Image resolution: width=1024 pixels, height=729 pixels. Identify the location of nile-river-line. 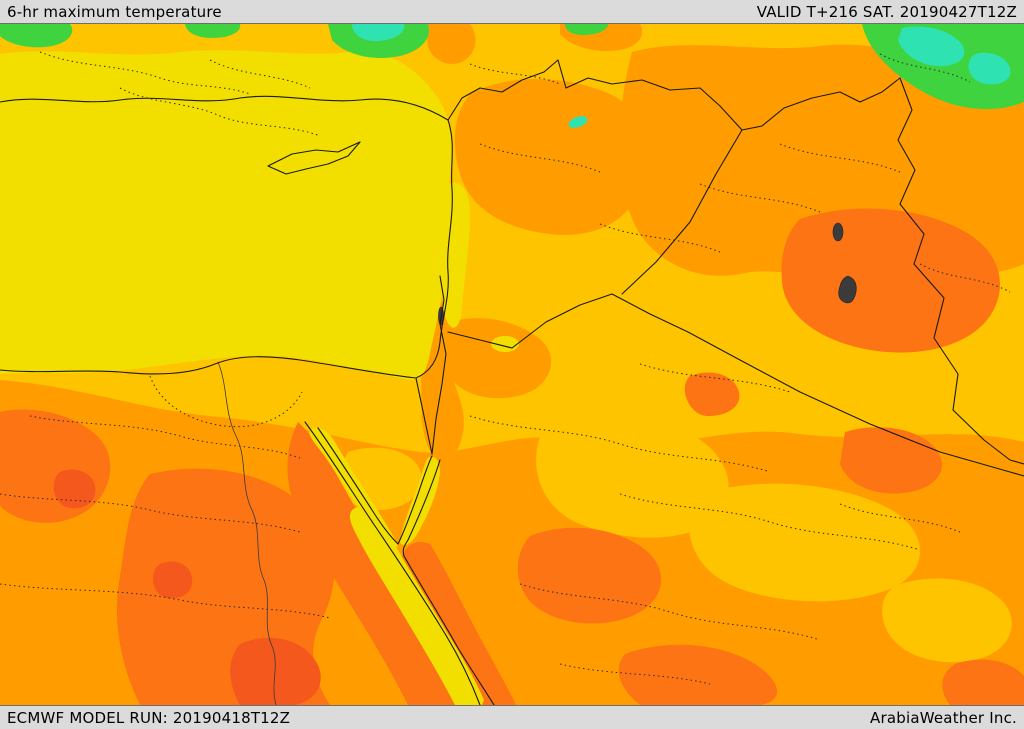
(247, 533).